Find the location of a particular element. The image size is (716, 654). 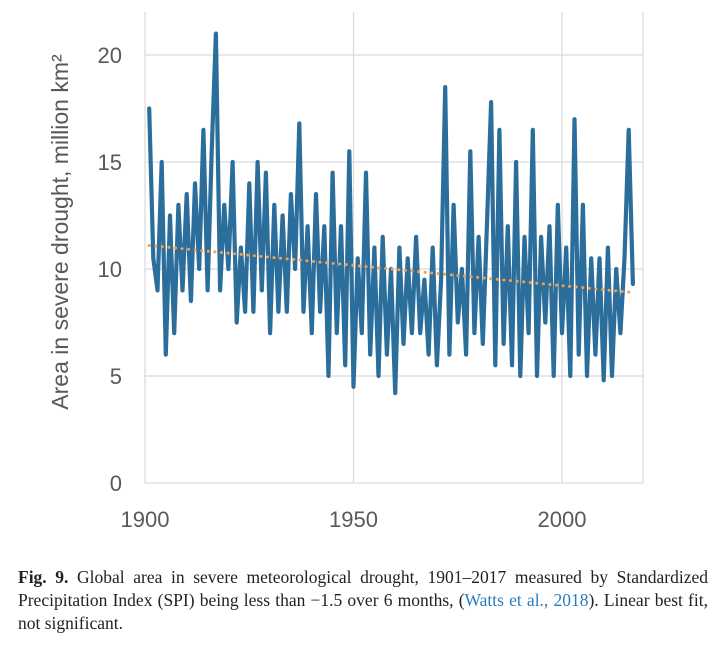

trend-line is located at coordinates (391, 269).